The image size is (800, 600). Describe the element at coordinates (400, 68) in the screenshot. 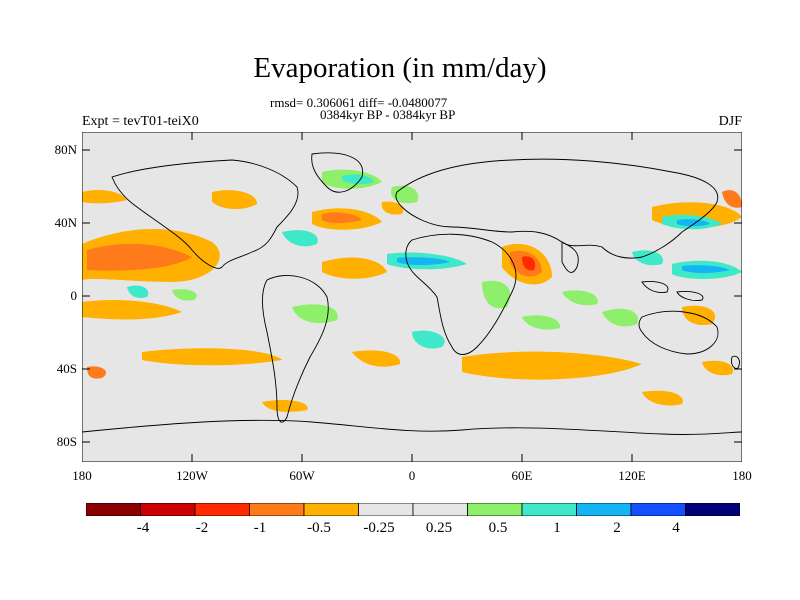

I see `plot-title: Evaporation (in mm/day)` at that location.